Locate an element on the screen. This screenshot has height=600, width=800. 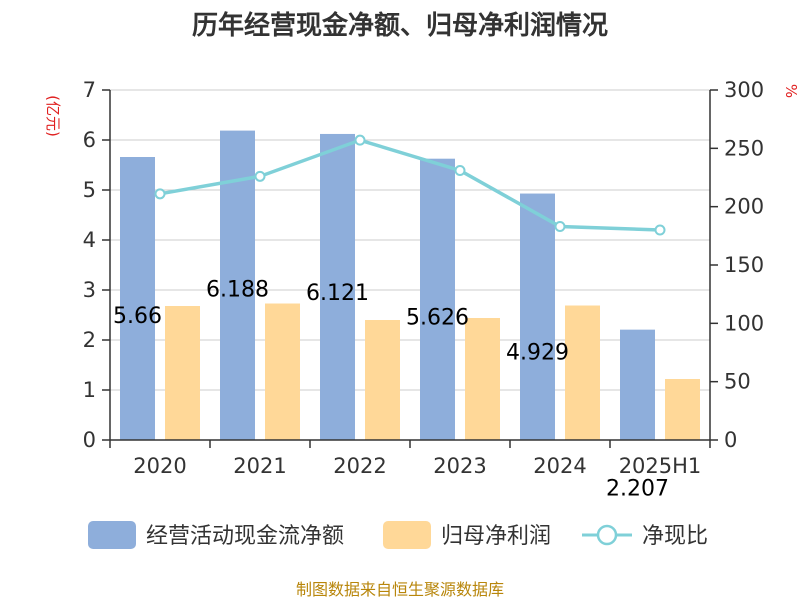
line-layer is located at coordinates (410, 185).